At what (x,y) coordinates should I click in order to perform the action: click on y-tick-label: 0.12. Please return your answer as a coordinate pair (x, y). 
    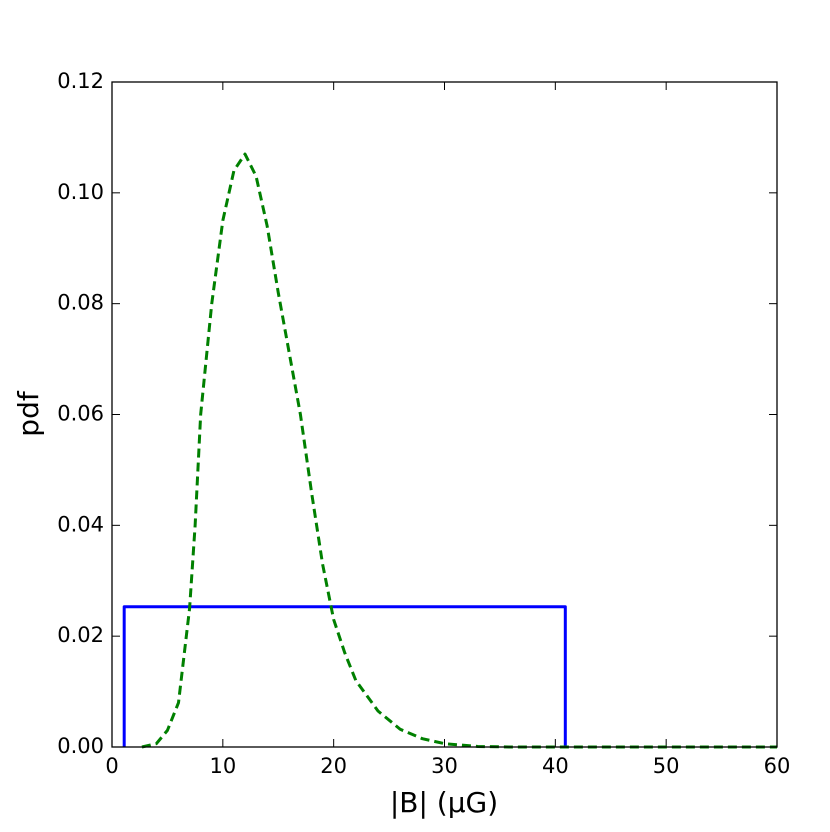
    Looking at the image, I should click on (80, 81).